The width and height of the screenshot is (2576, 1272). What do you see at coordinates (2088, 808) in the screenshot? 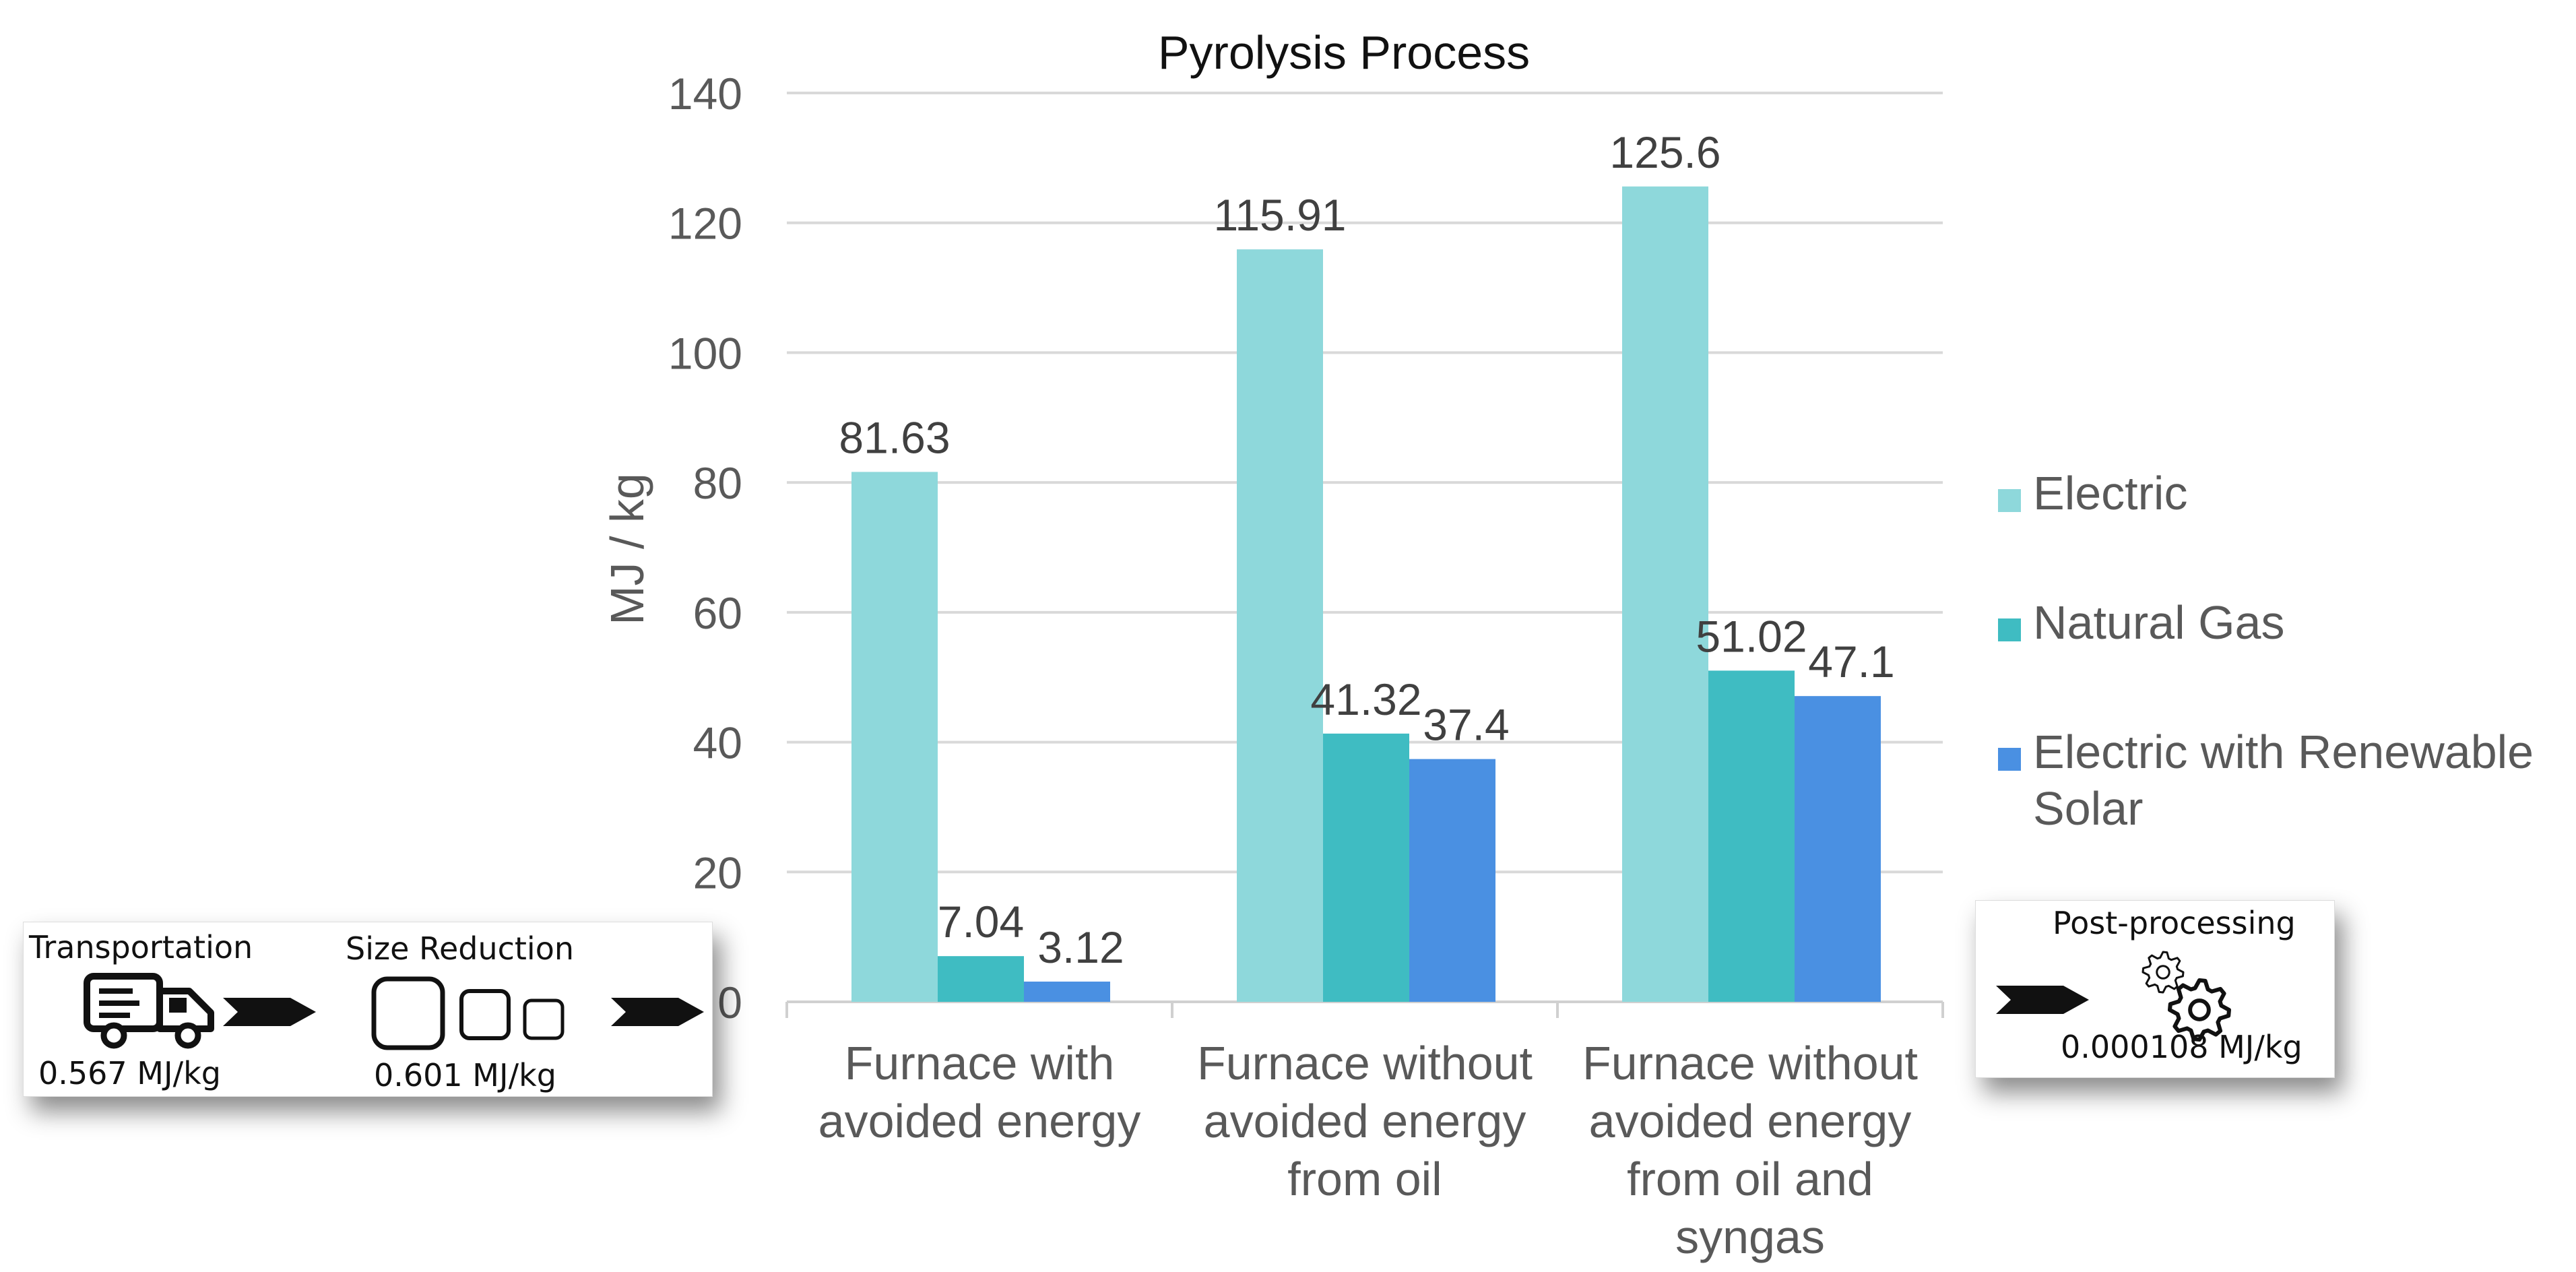
I see `legend-label: Solar` at bounding box center [2088, 808].